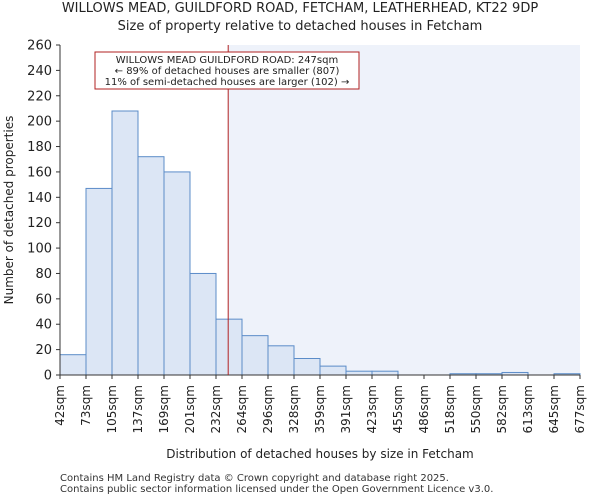  I want to click on y-tick-label: 100, so click(39, 249).